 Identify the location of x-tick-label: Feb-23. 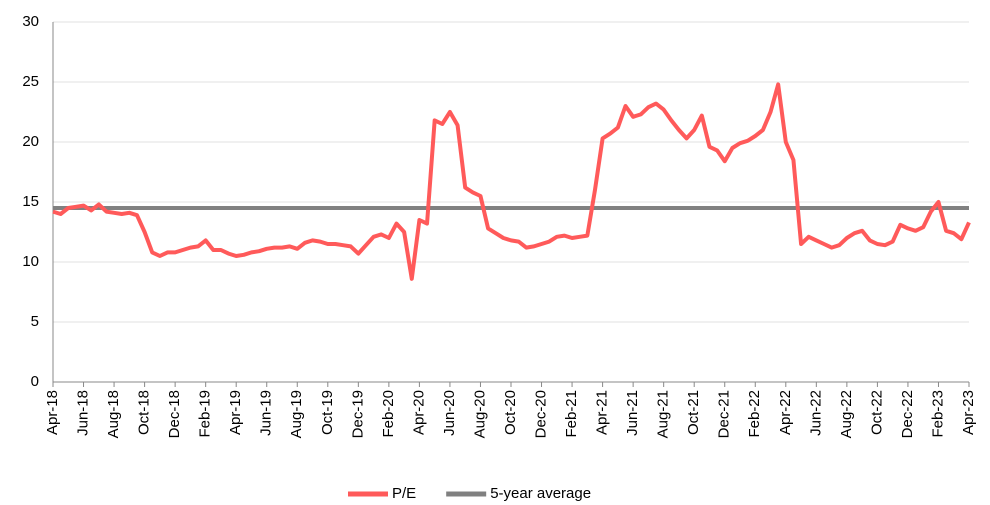
(937, 414).